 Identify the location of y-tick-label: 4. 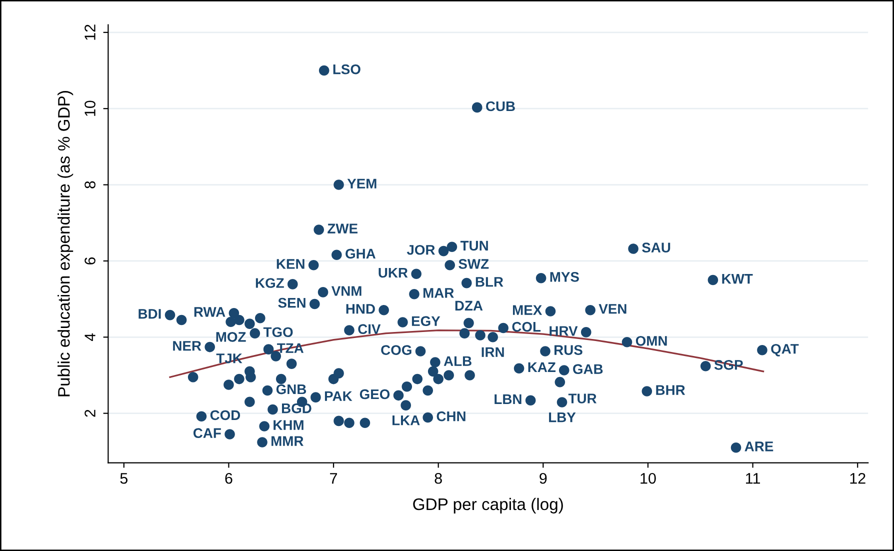
(90, 337).